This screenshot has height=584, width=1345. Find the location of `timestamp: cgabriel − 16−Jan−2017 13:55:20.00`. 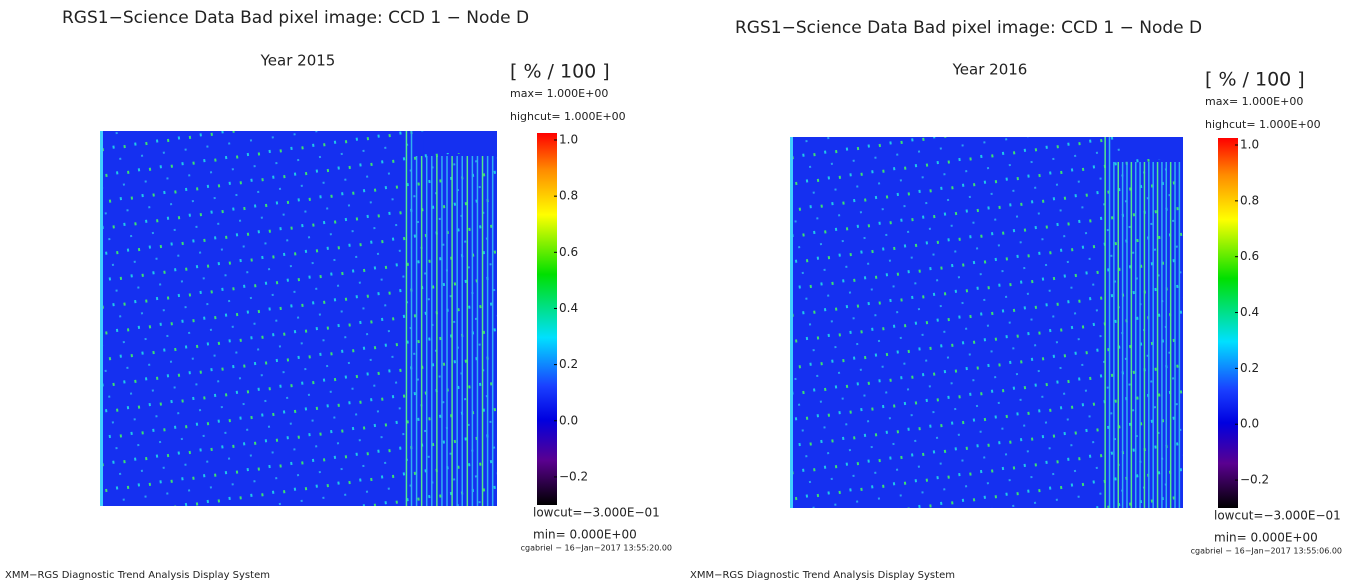

timestamp: cgabriel − 16−Jan−2017 13:55:20.00 is located at coordinates (596, 548).